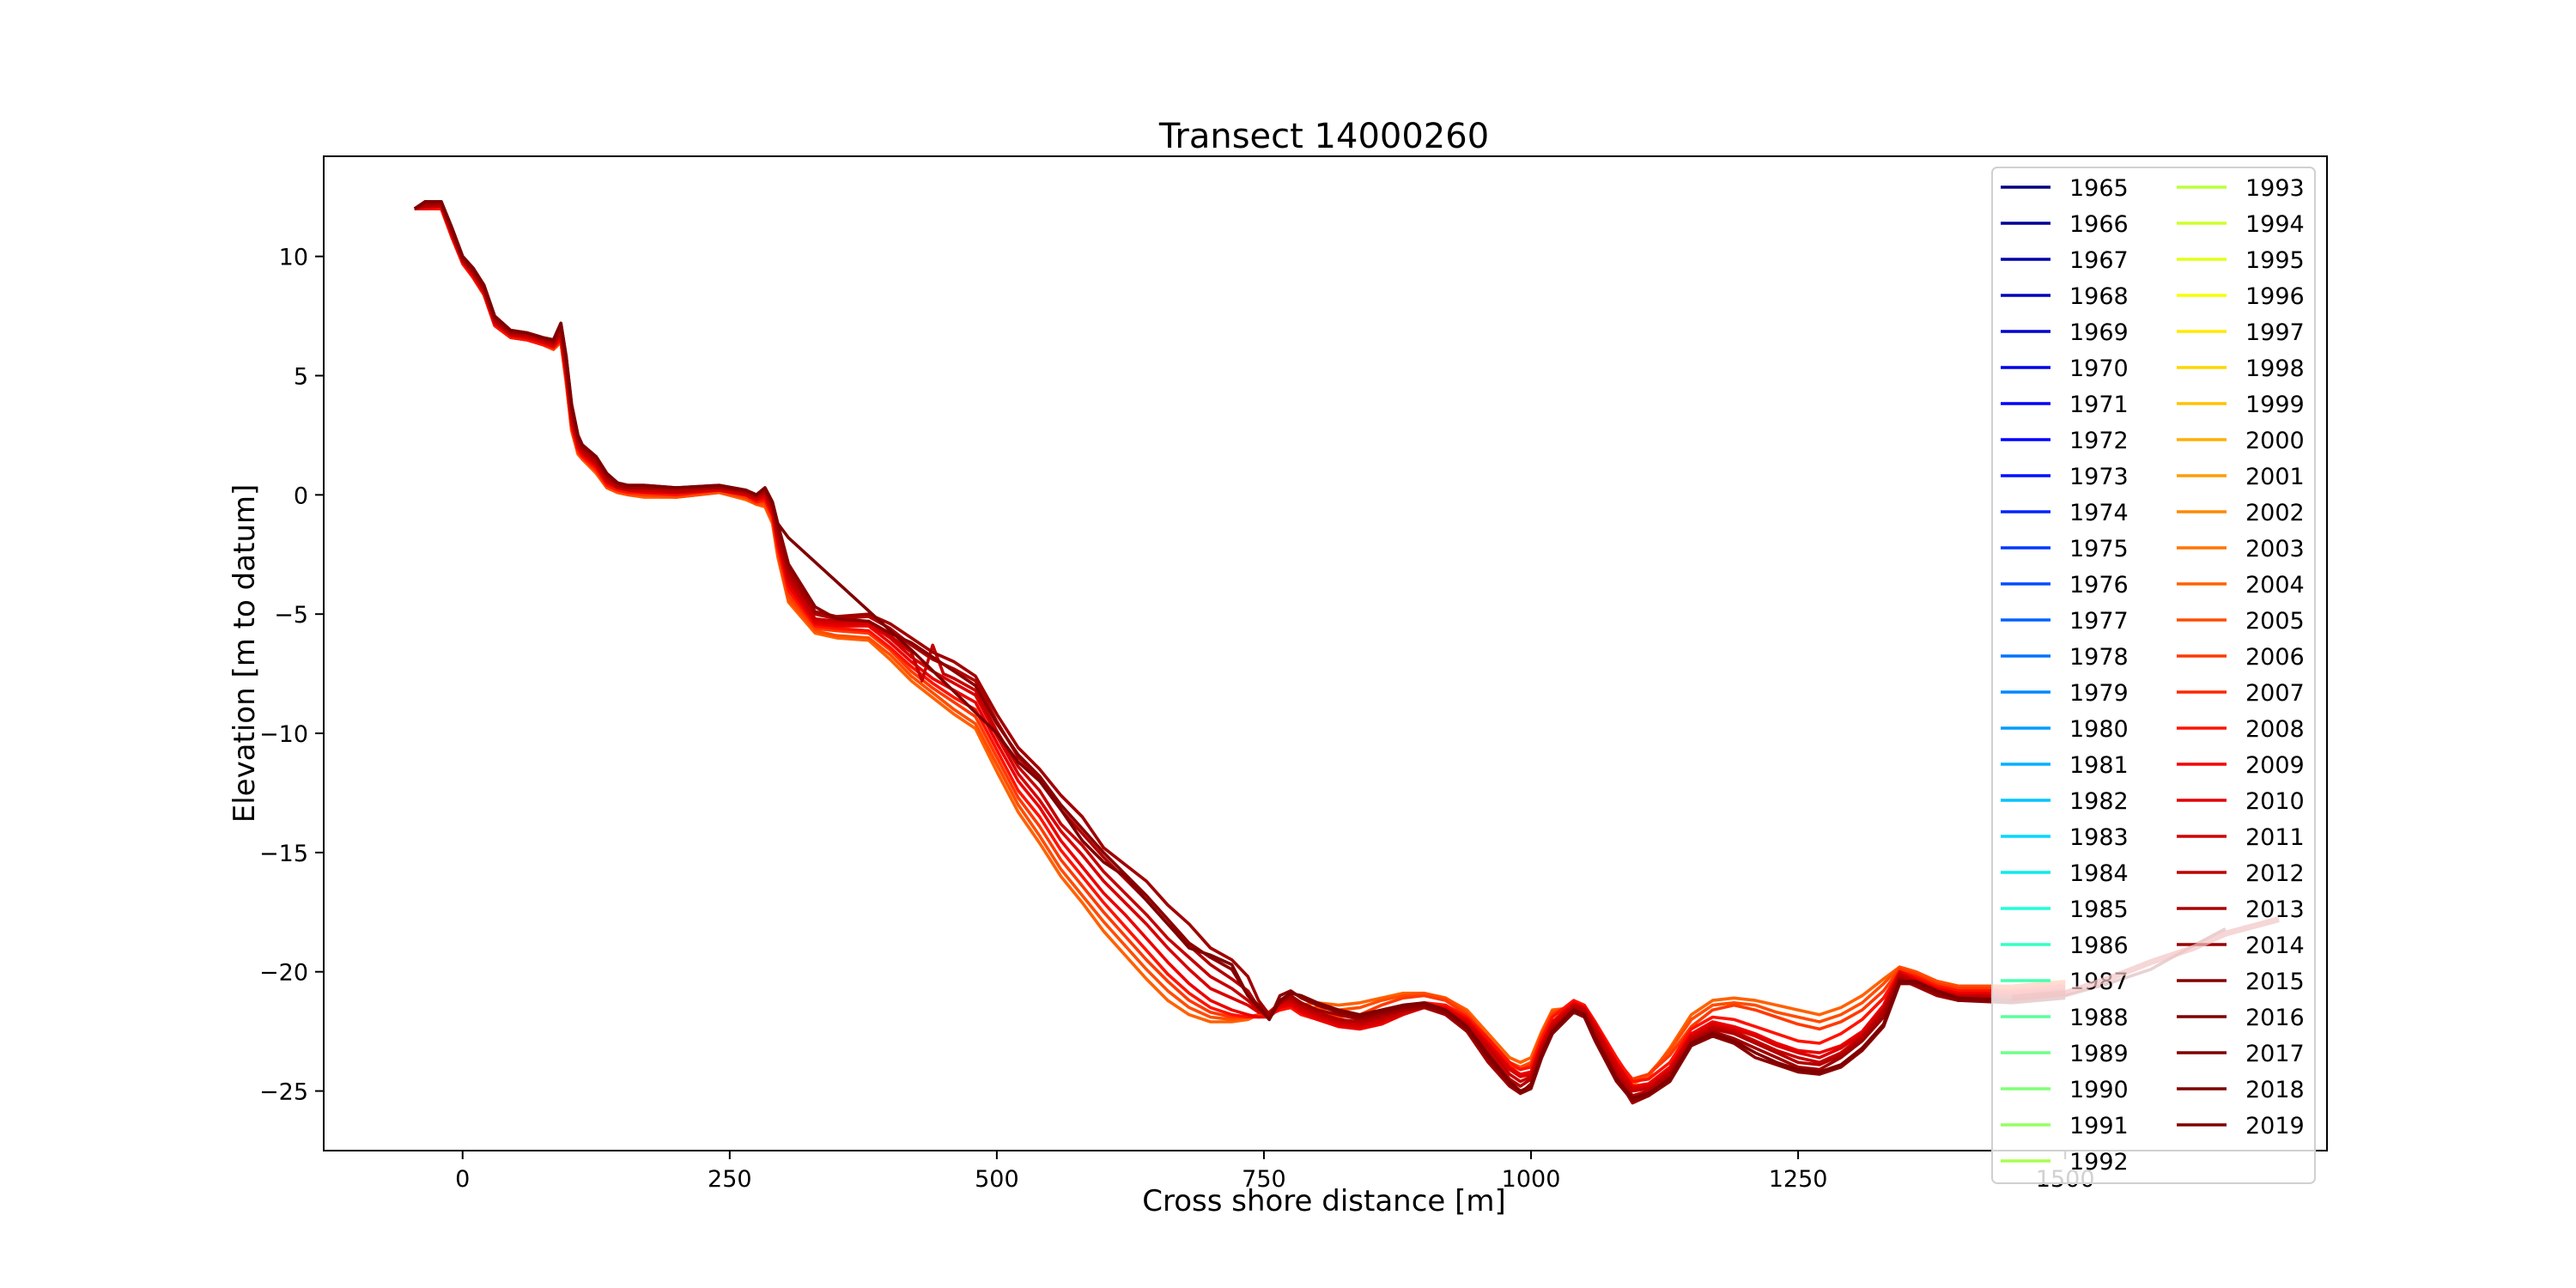  Describe the element at coordinates (2275, 729) in the screenshot. I see `legend-label: 2008` at that location.